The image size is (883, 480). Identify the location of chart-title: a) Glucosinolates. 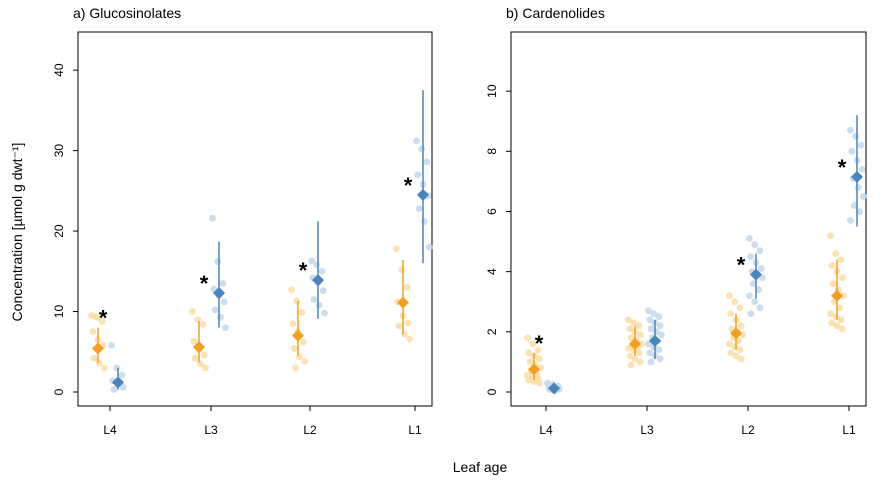
(127, 13).